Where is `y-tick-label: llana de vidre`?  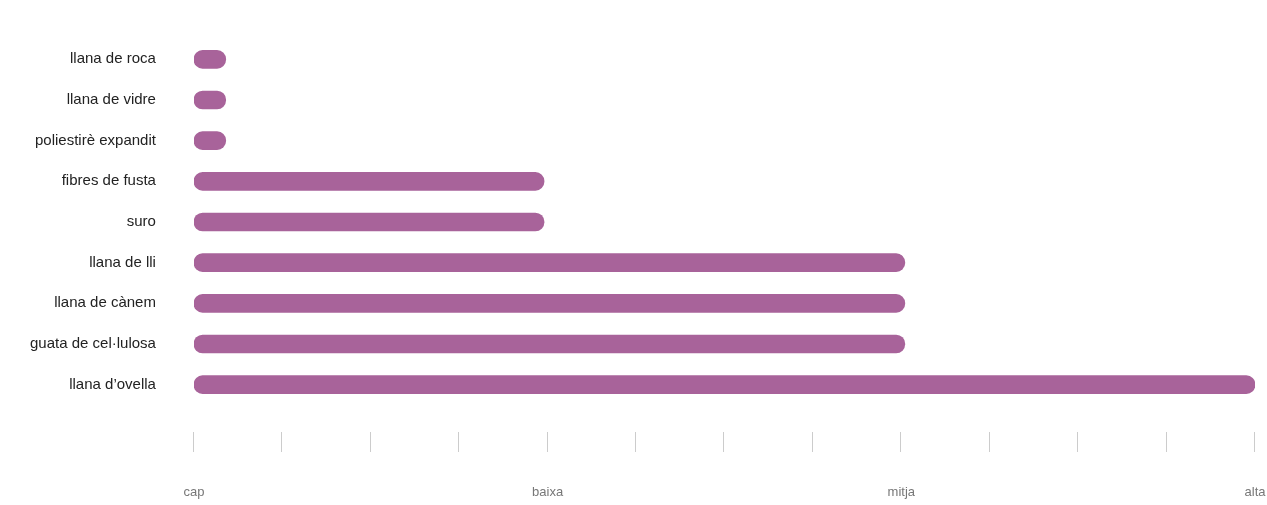 y-tick-label: llana de vidre is located at coordinates (111, 99).